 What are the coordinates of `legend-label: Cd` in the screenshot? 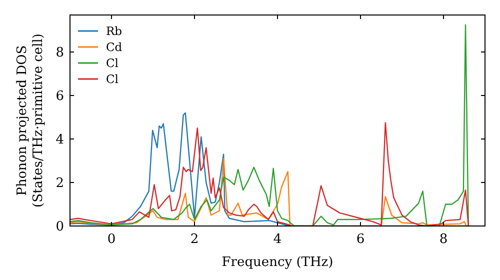 It's located at (114, 47).